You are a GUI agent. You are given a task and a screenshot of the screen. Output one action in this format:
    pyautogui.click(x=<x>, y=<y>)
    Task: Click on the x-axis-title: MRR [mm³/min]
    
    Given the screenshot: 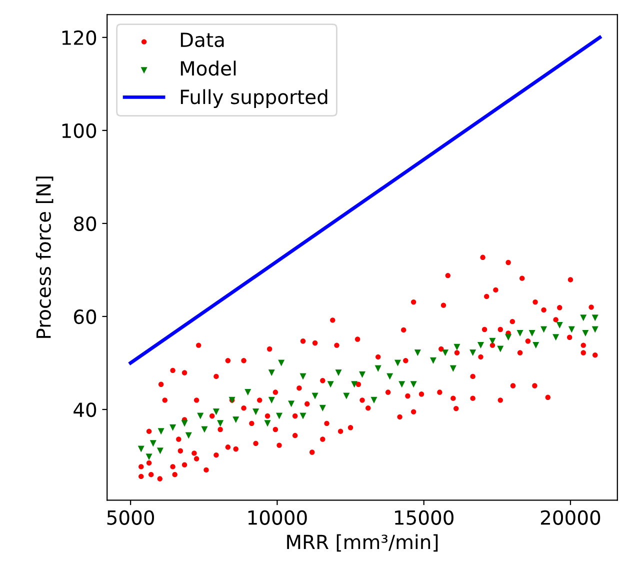 What is the action you would take?
    pyautogui.click(x=362, y=543)
    